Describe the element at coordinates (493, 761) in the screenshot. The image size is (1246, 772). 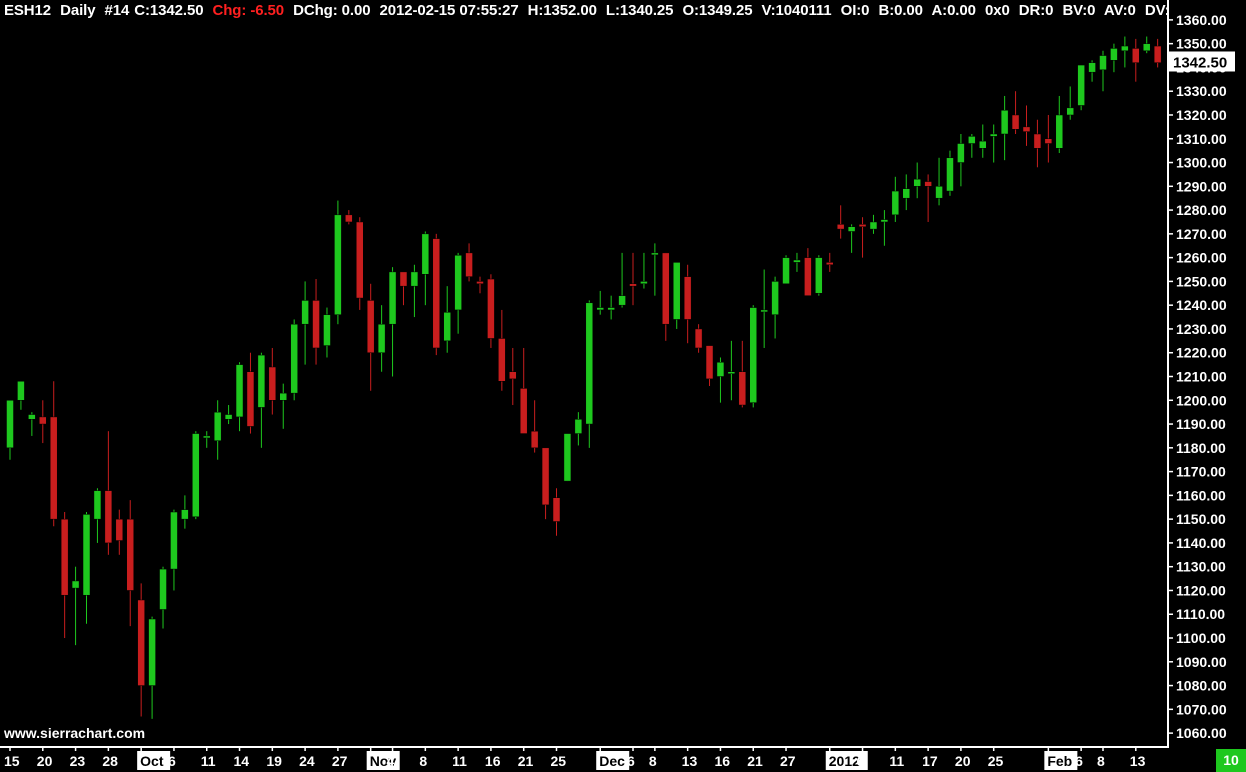
I see `date-label: 16` at that location.